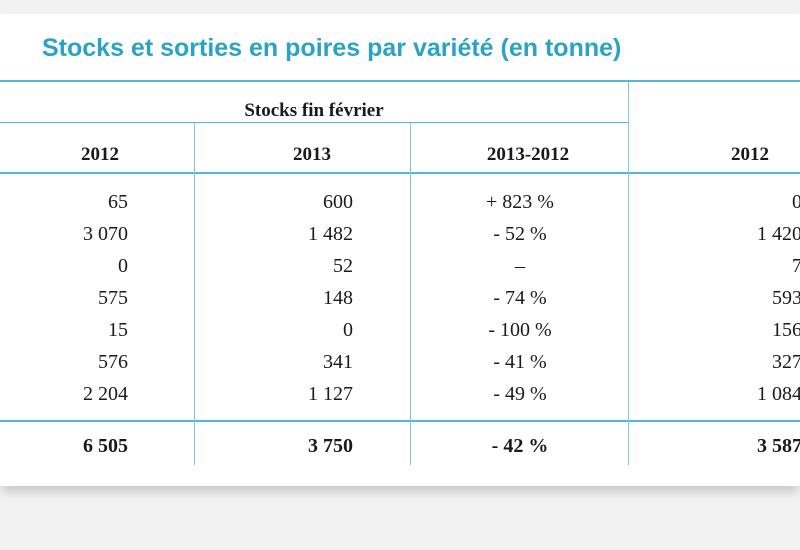 The height and width of the screenshot is (550, 800). I want to click on table-cell-r0-c1: 600, so click(338, 202).